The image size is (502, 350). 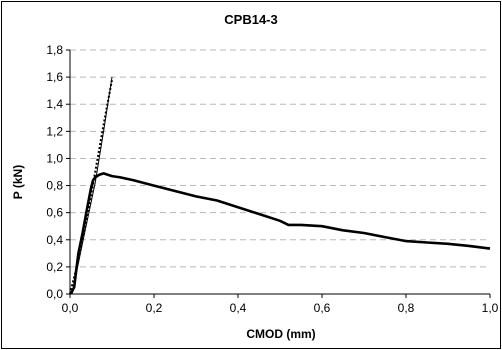 I want to click on y-tick-label: 0,4, so click(x=54, y=240).